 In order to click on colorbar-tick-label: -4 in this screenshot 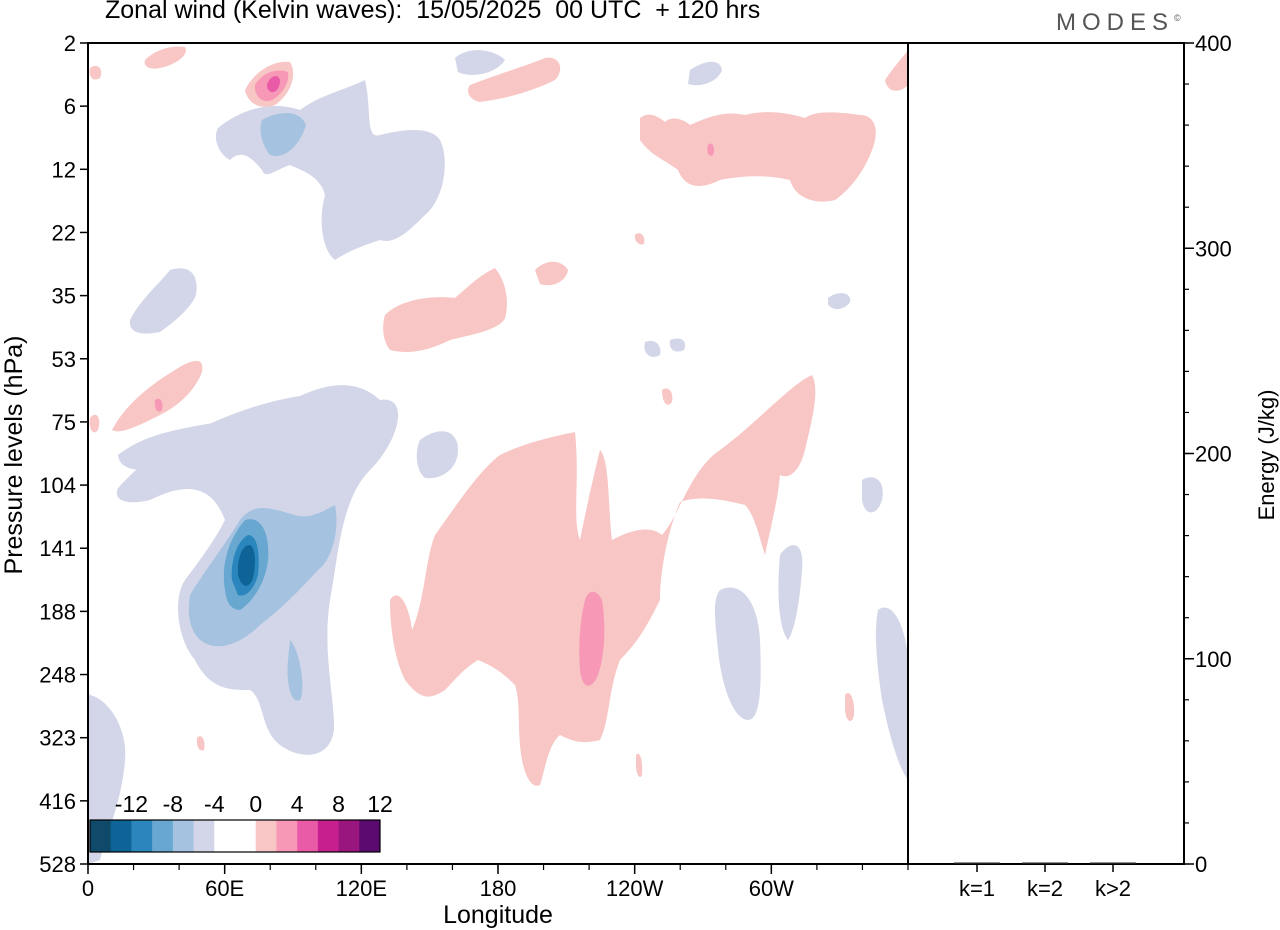, I will do `click(214, 804)`.